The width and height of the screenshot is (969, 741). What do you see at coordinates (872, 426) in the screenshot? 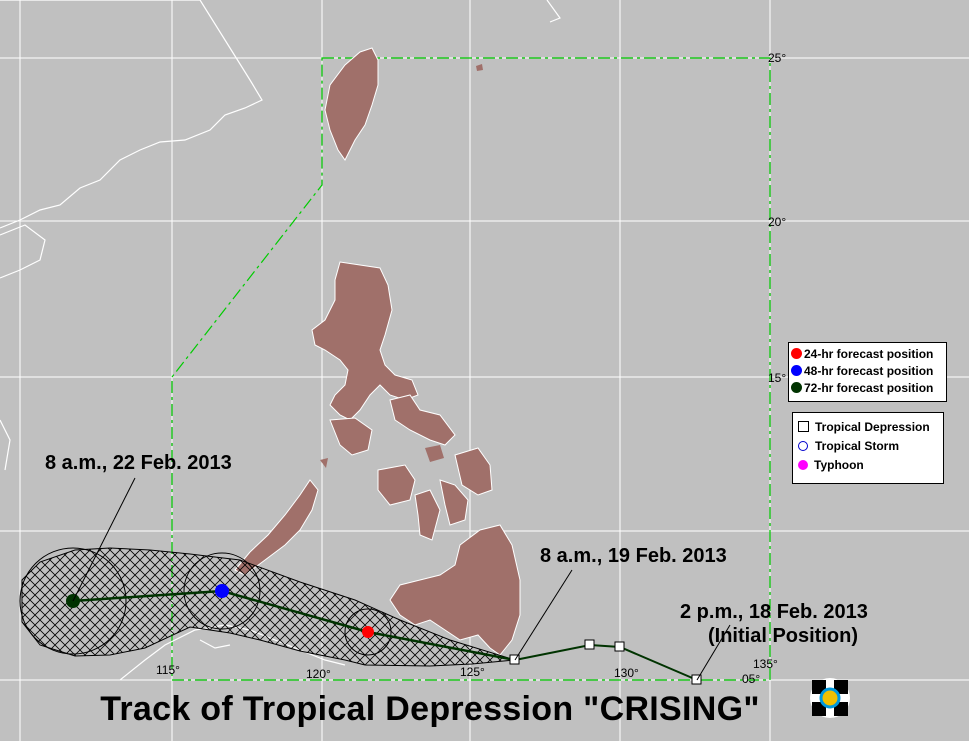
I see `legend-label: Tropical Depression` at bounding box center [872, 426].